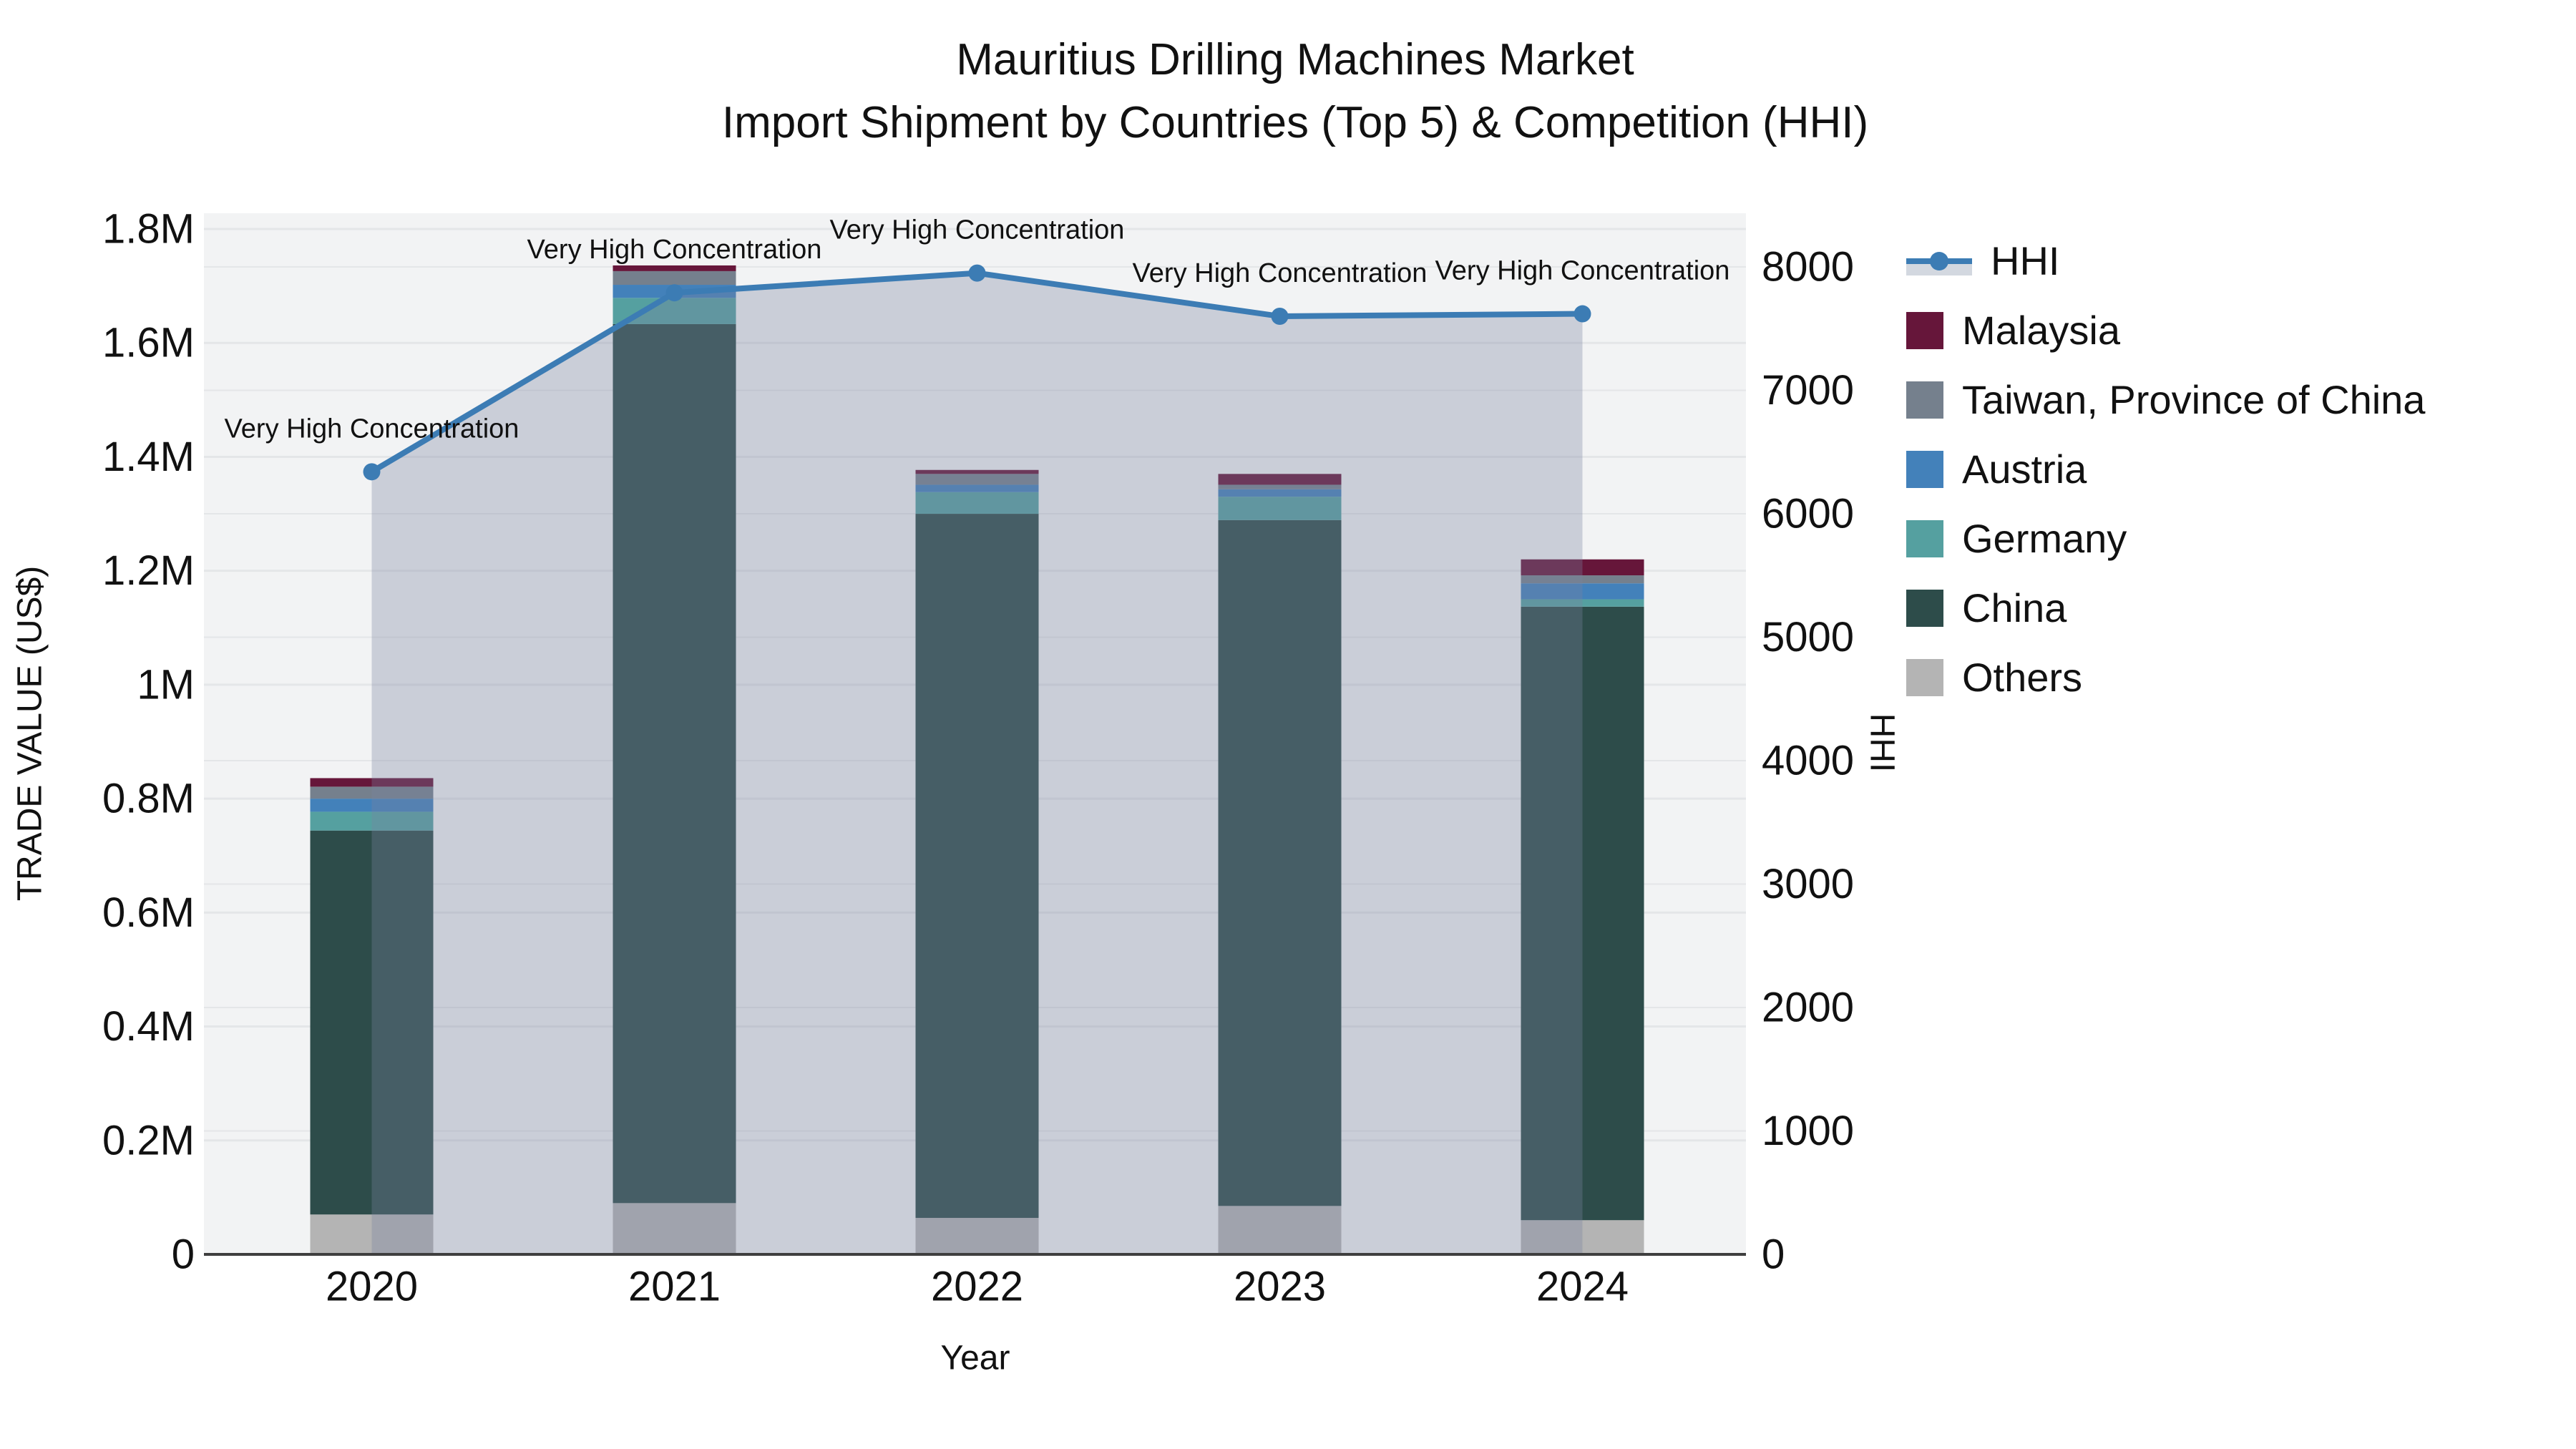  Describe the element at coordinates (977, 866) in the screenshot. I see `bar-segment-china-2022` at that location.